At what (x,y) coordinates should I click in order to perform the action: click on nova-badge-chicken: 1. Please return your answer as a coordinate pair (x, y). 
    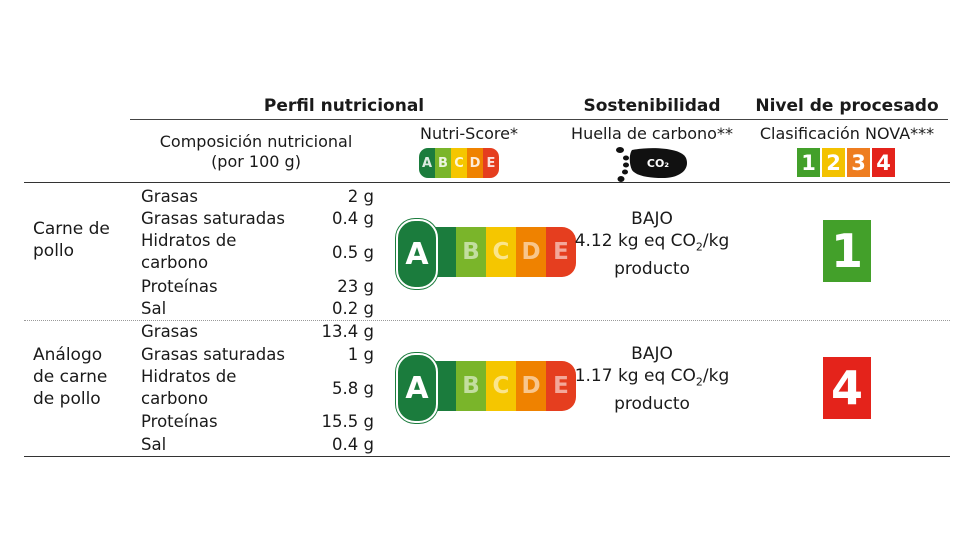
    Looking at the image, I should click on (847, 251).